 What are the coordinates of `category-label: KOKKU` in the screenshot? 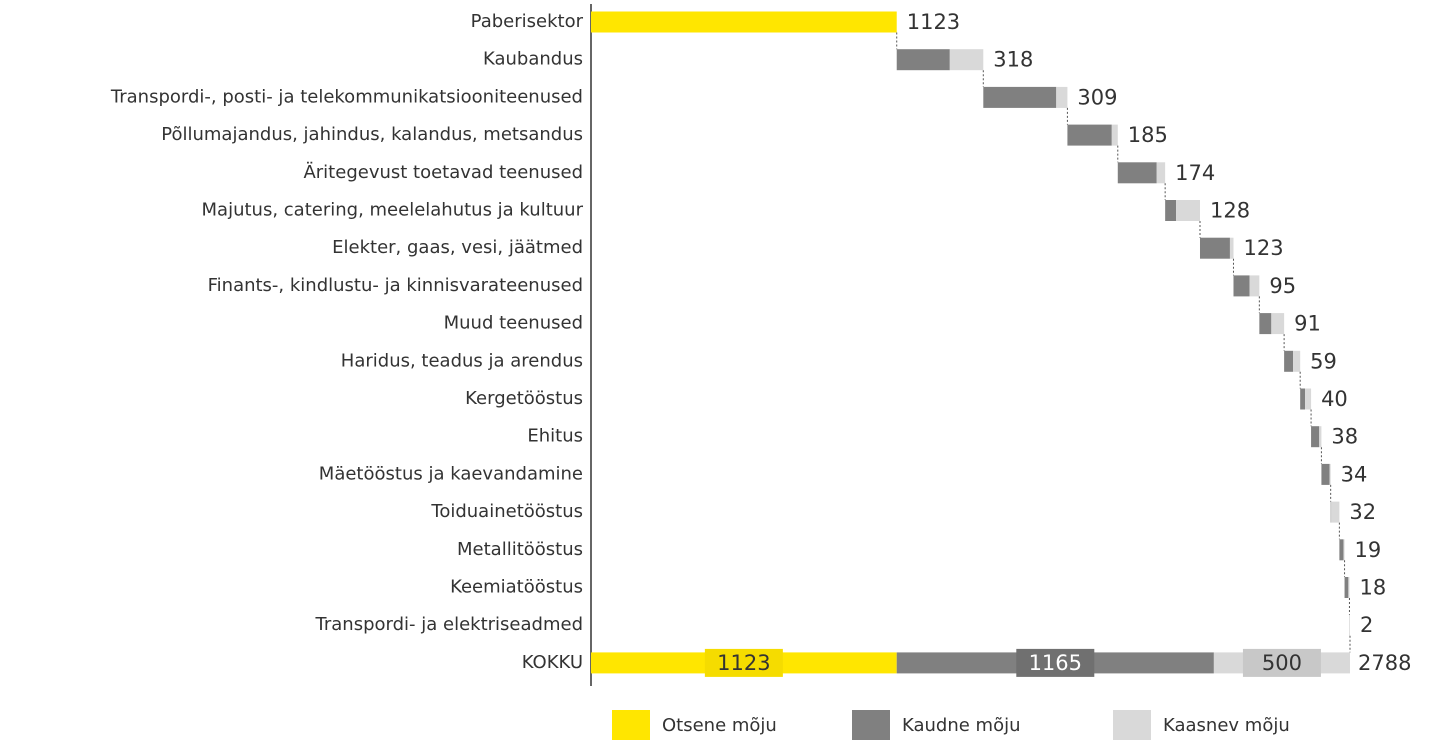 It's located at (552, 662).